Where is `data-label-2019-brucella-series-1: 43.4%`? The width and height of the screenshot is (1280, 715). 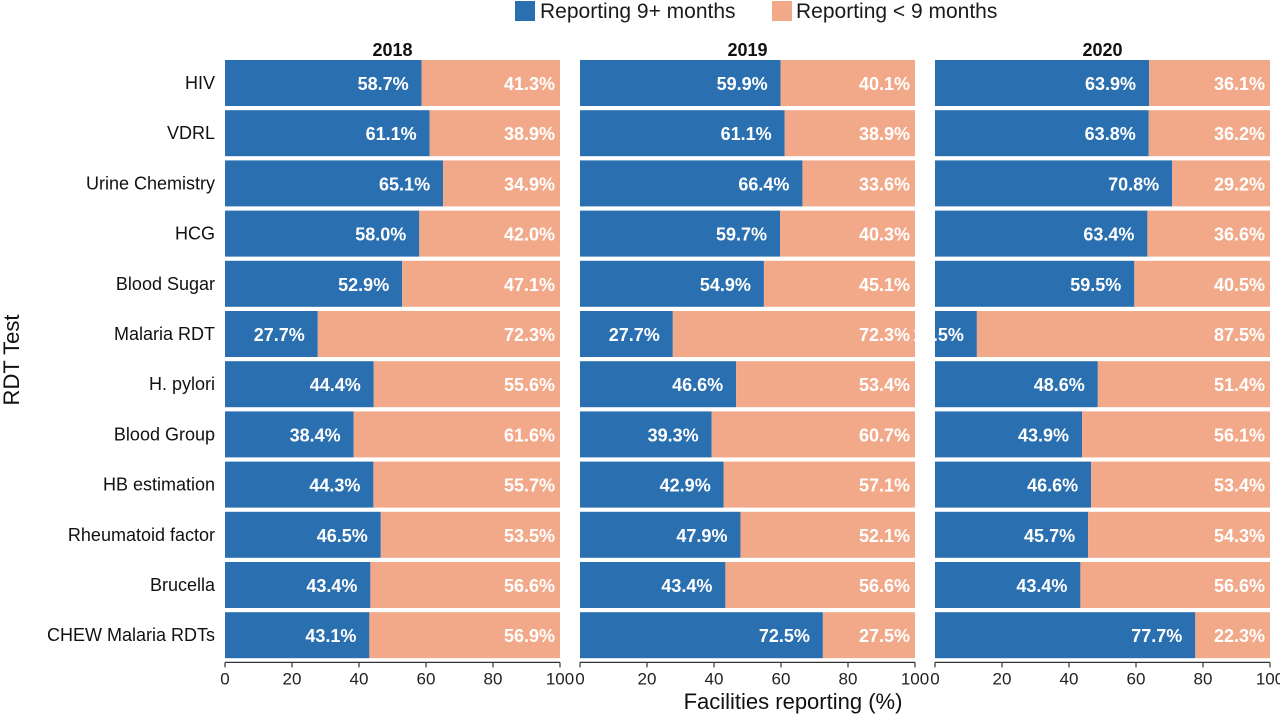 data-label-2019-brucella-series-1: 43.4% is located at coordinates (686, 586).